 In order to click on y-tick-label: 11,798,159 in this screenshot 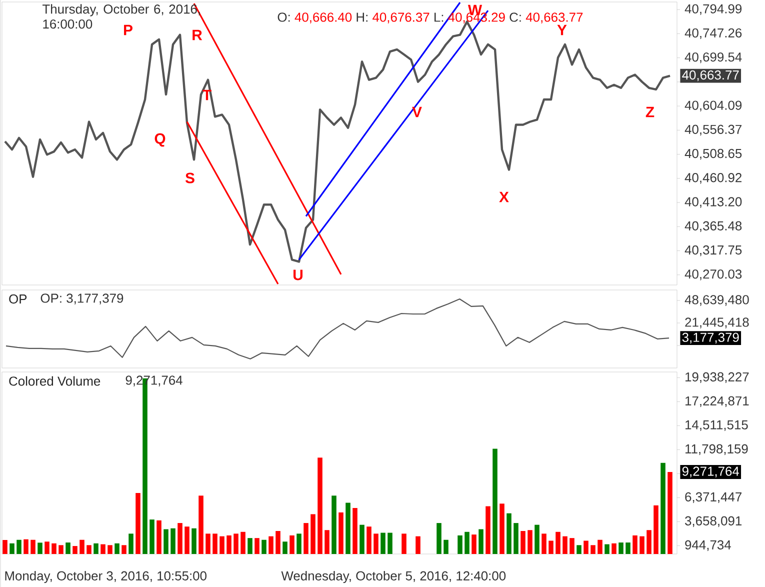, I will do `click(717, 449)`.